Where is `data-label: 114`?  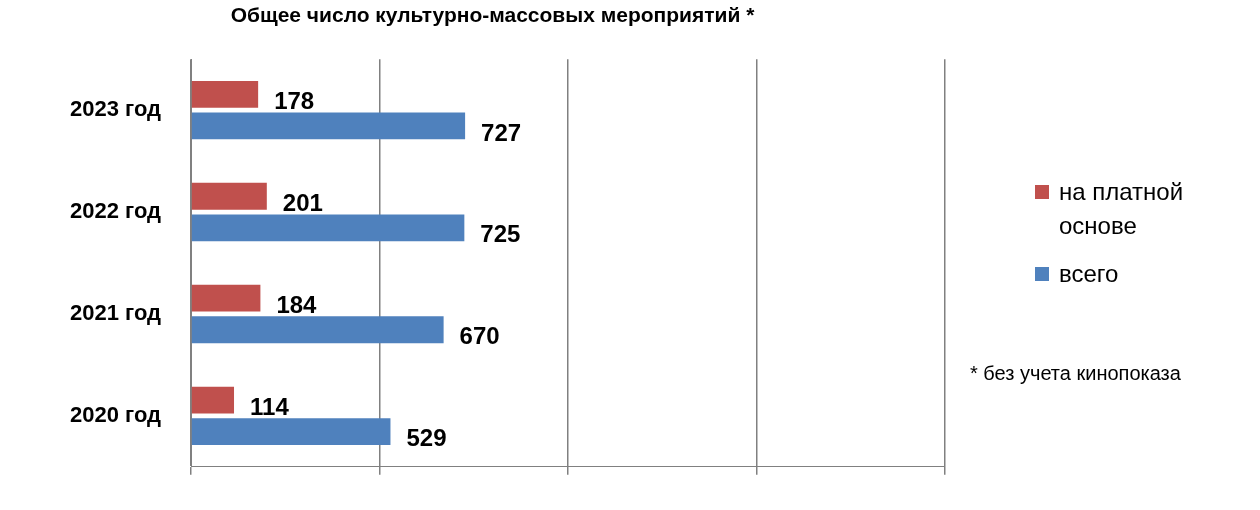 data-label: 114 is located at coordinates (270, 406).